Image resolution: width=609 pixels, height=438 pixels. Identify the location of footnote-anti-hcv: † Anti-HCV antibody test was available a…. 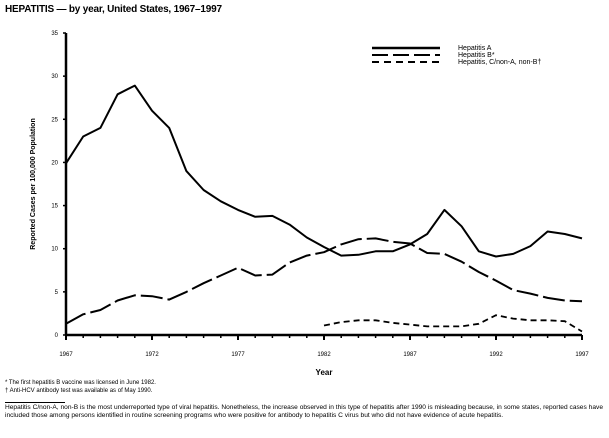
(79, 391).